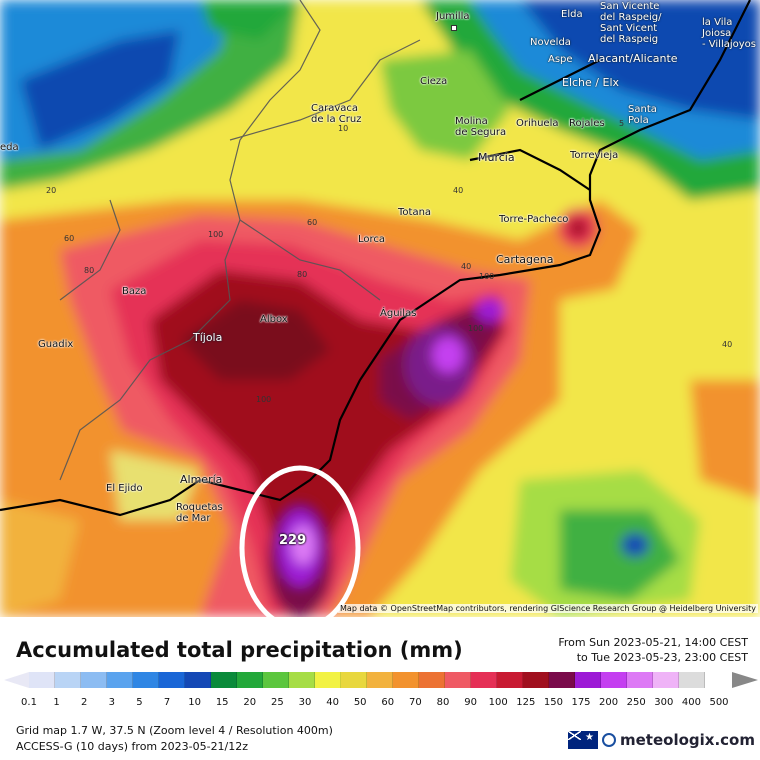 The width and height of the screenshot is (760, 760). Describe the element at coordinates (372, 239) in the screenshot. I see `city-label-lorca: Lorca` at that location.